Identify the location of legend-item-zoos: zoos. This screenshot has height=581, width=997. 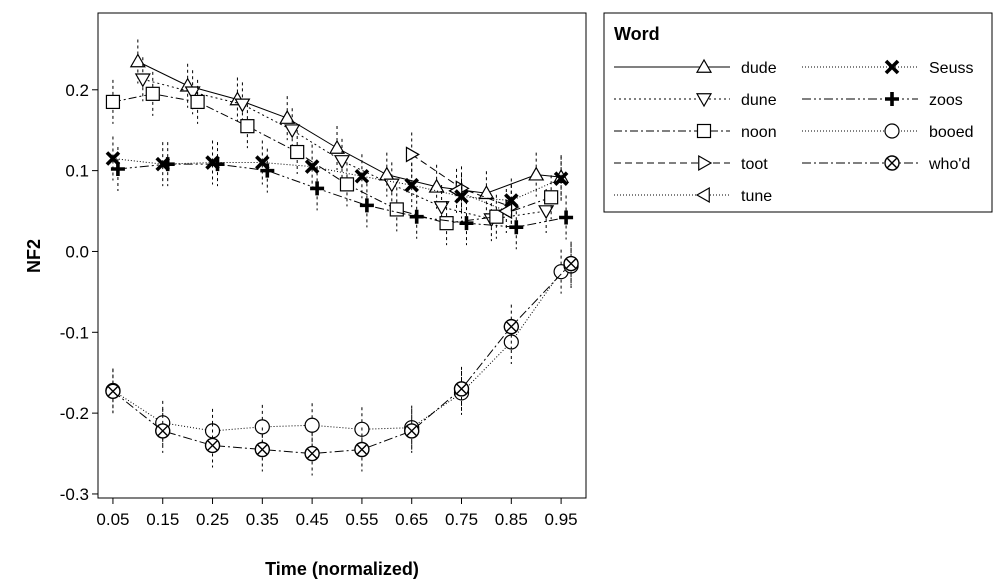
(882, 100).